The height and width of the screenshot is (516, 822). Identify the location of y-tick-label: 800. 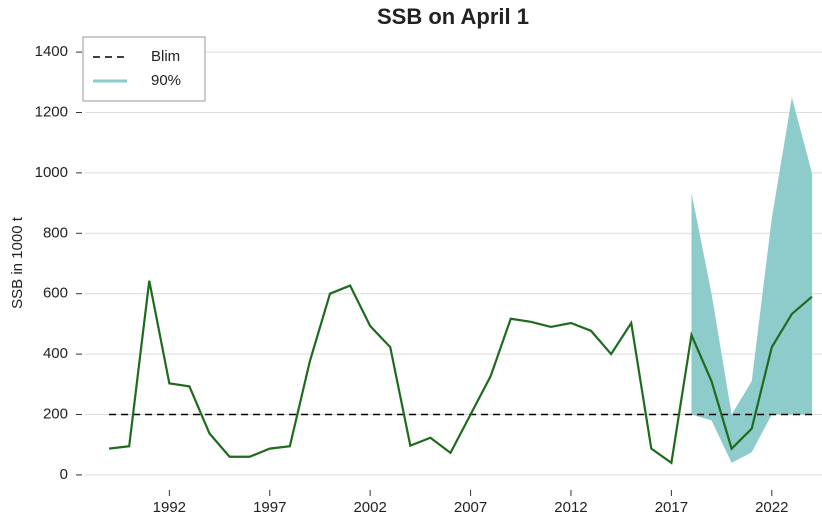
(55, 232).